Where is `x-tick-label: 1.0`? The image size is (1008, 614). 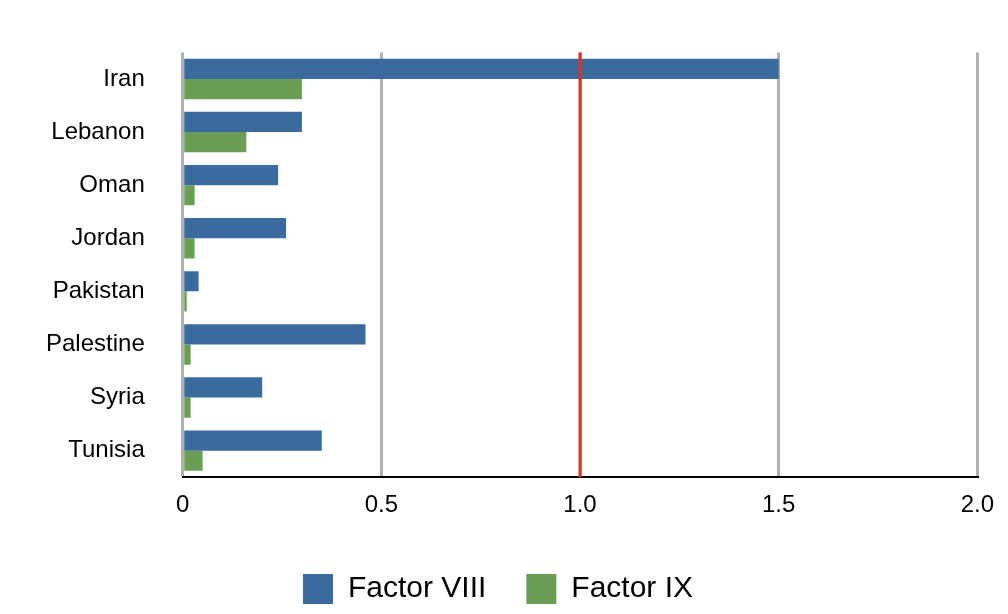 x-tick-label: 1.0 is located at coordinates (580, 504).